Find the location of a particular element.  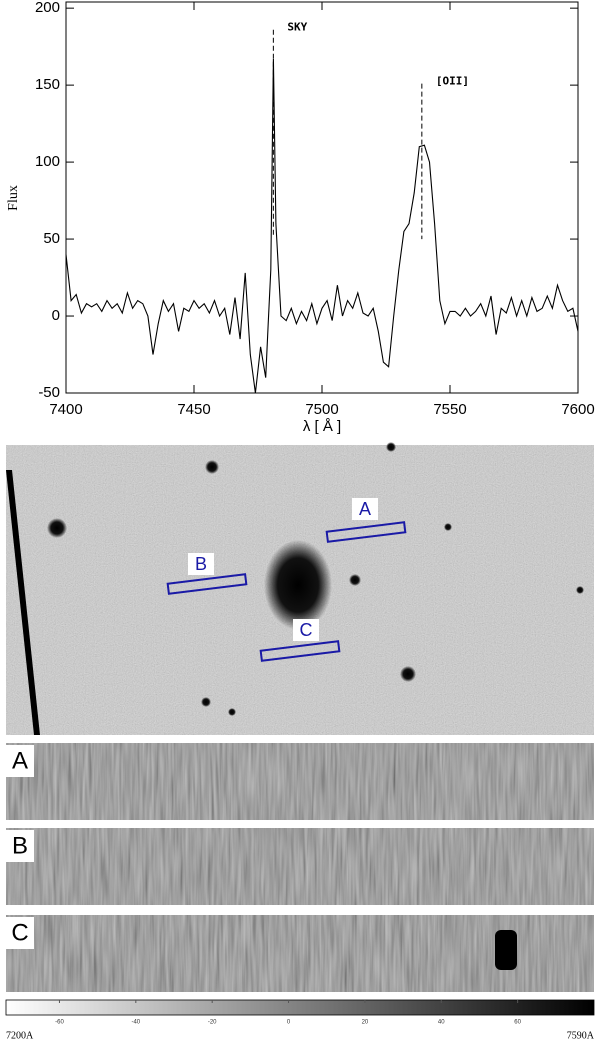

strip-label: B is located at coordinates (20, 845).